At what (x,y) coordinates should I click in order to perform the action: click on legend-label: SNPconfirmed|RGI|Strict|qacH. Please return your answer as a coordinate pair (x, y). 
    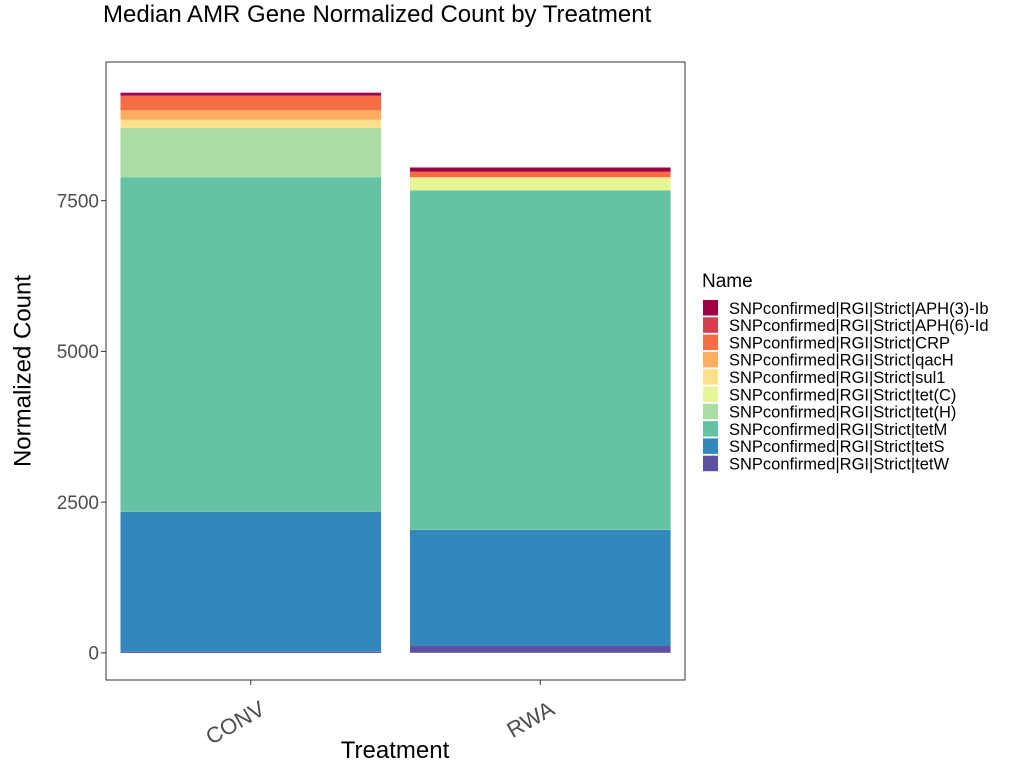
    Looking at the image, I should click on (841, 361).